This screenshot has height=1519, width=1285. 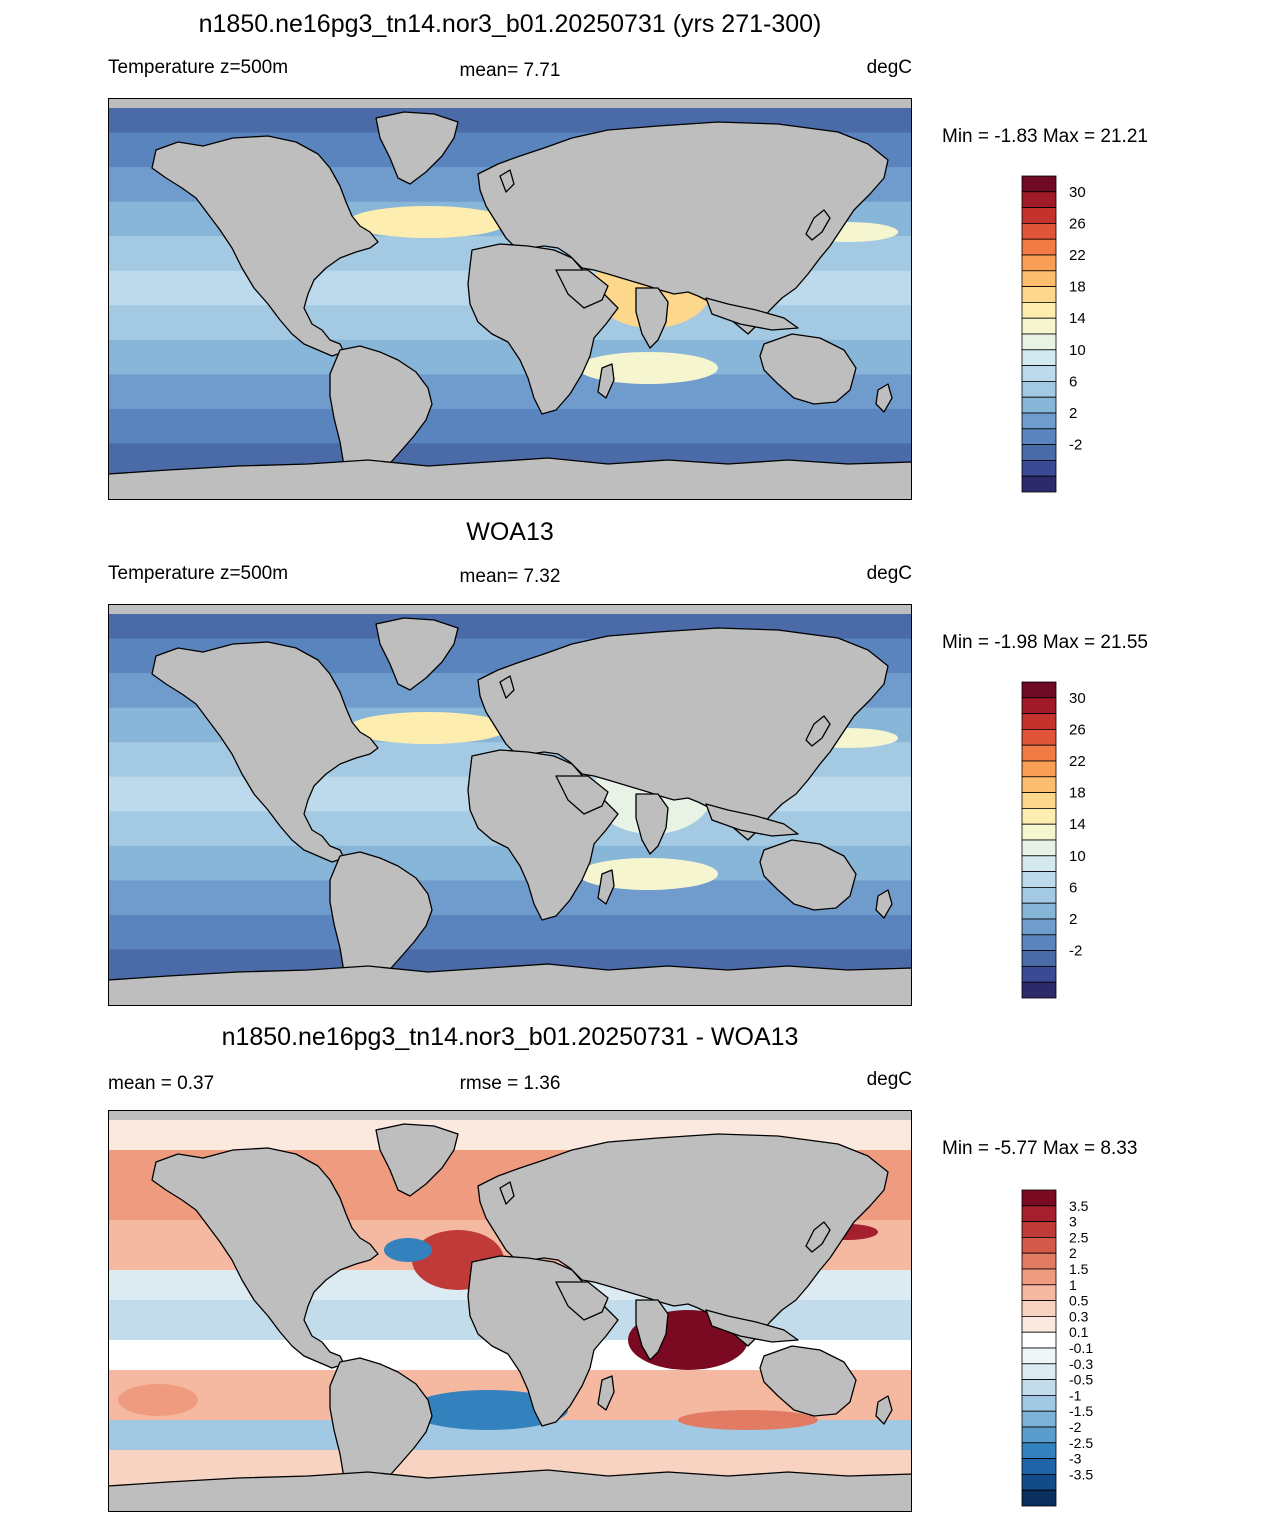 I want to click on colorbar-tick-label: 10, so click(x=1077, y=350).